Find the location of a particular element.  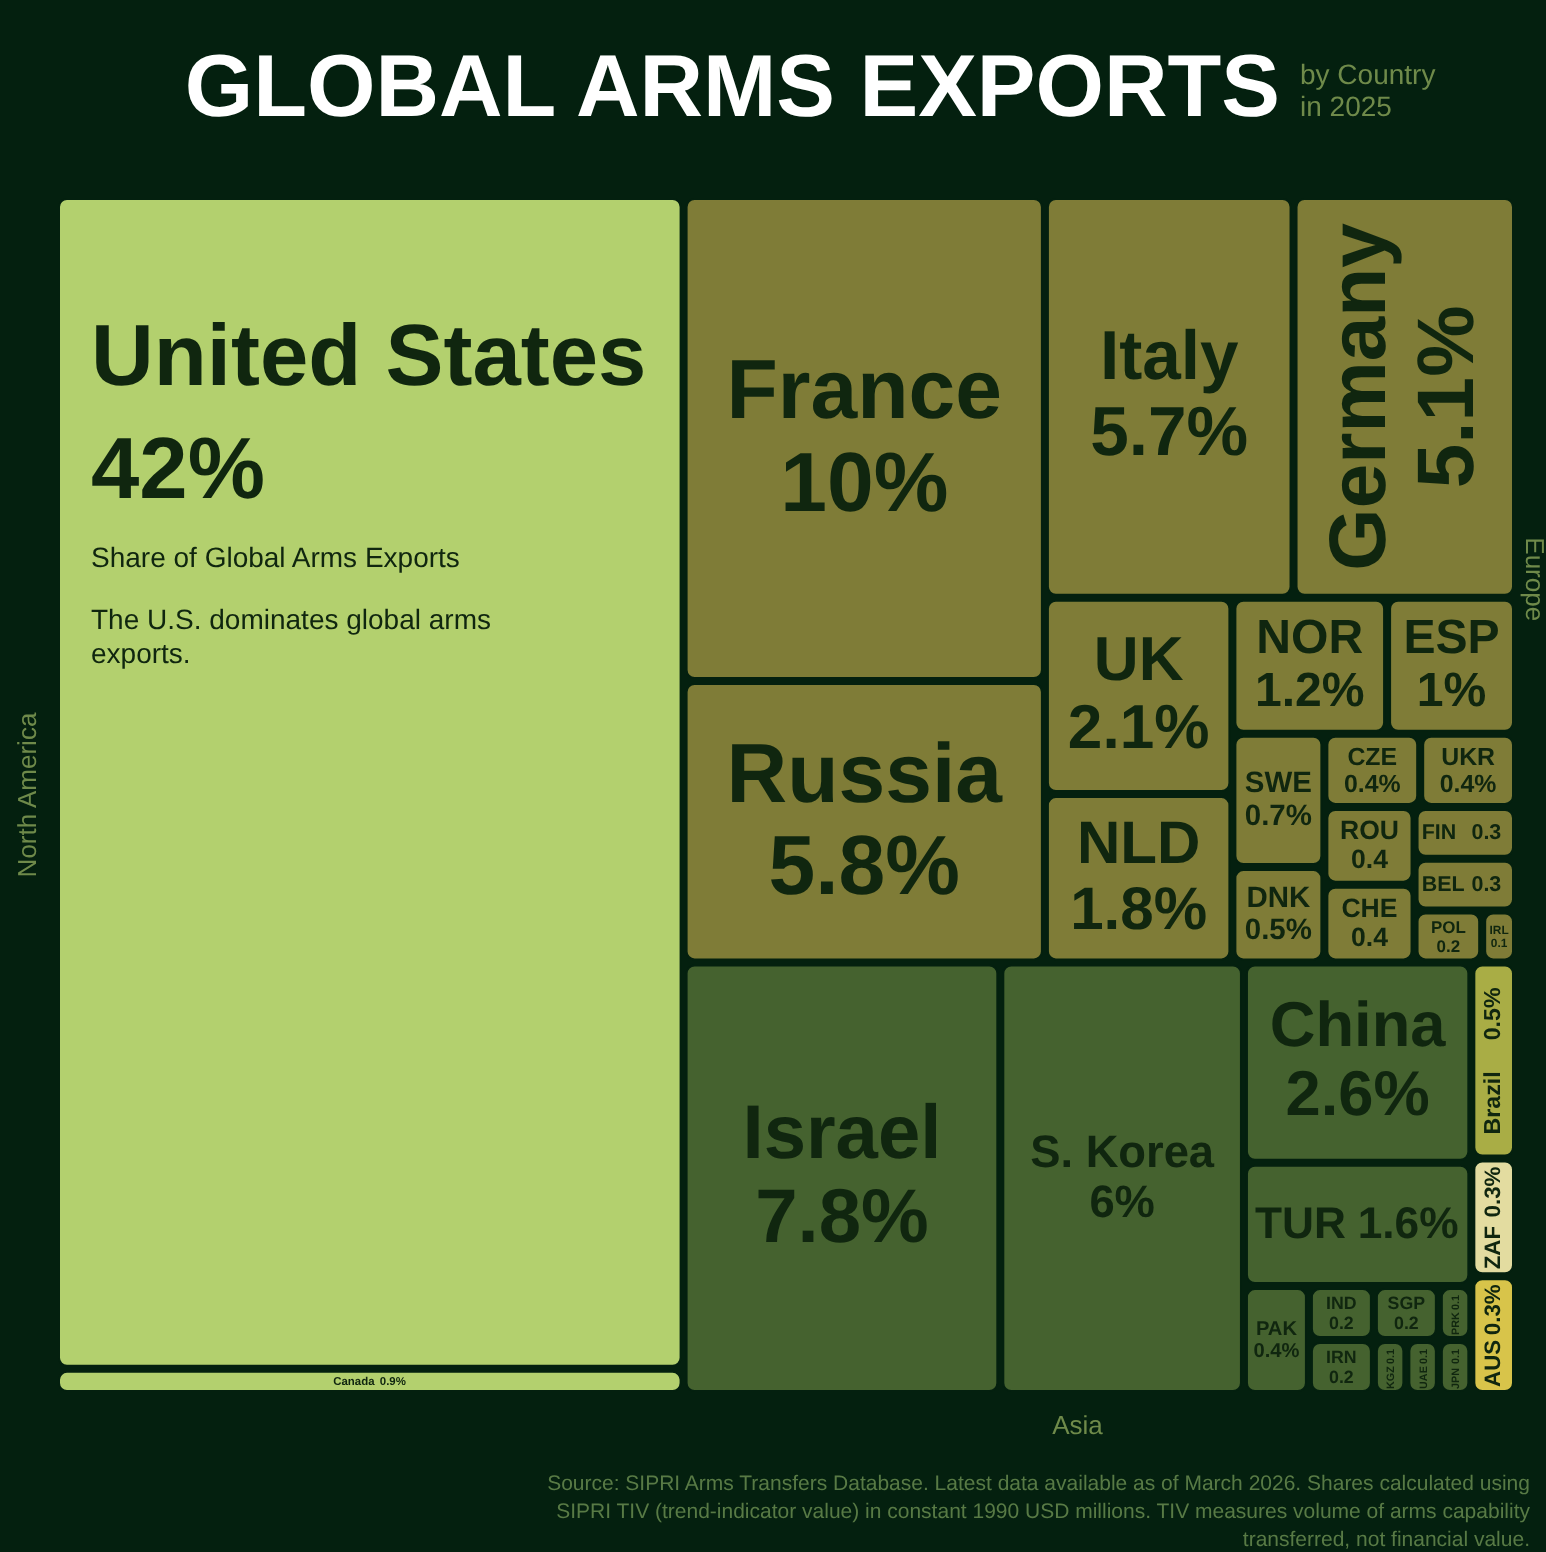

category-label: UK is located at coordinates (1139, 658).